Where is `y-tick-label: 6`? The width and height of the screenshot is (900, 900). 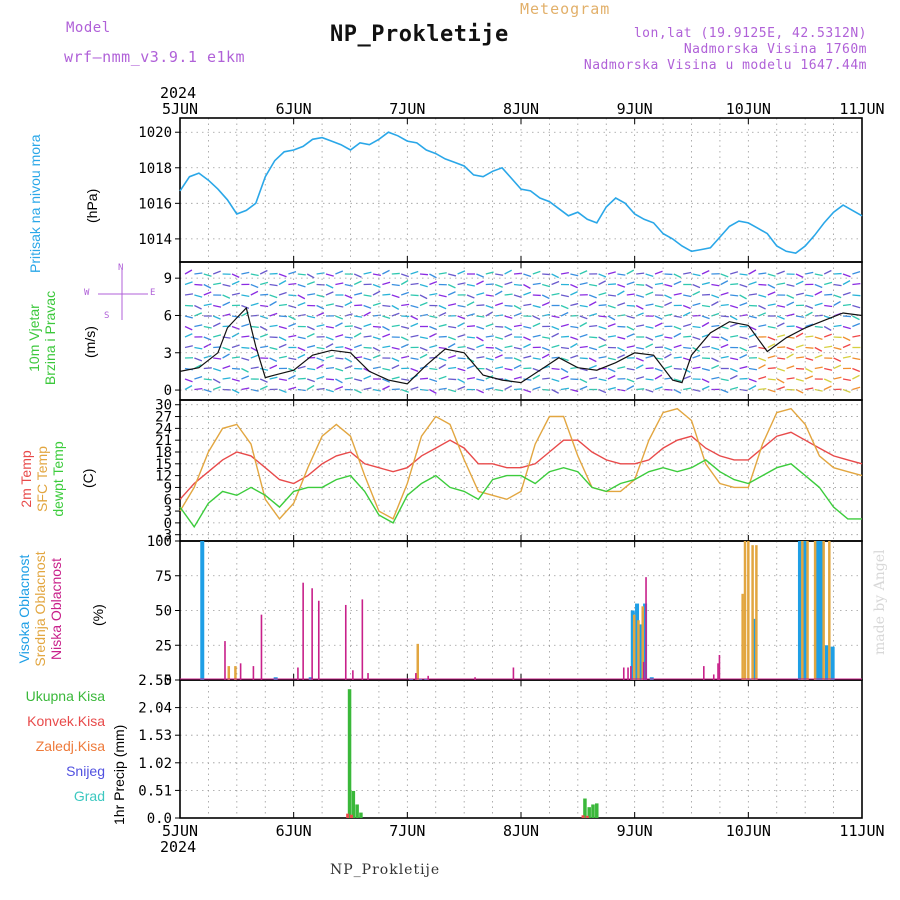
y-tick-label: 6 is located at coordinates (168, 316).